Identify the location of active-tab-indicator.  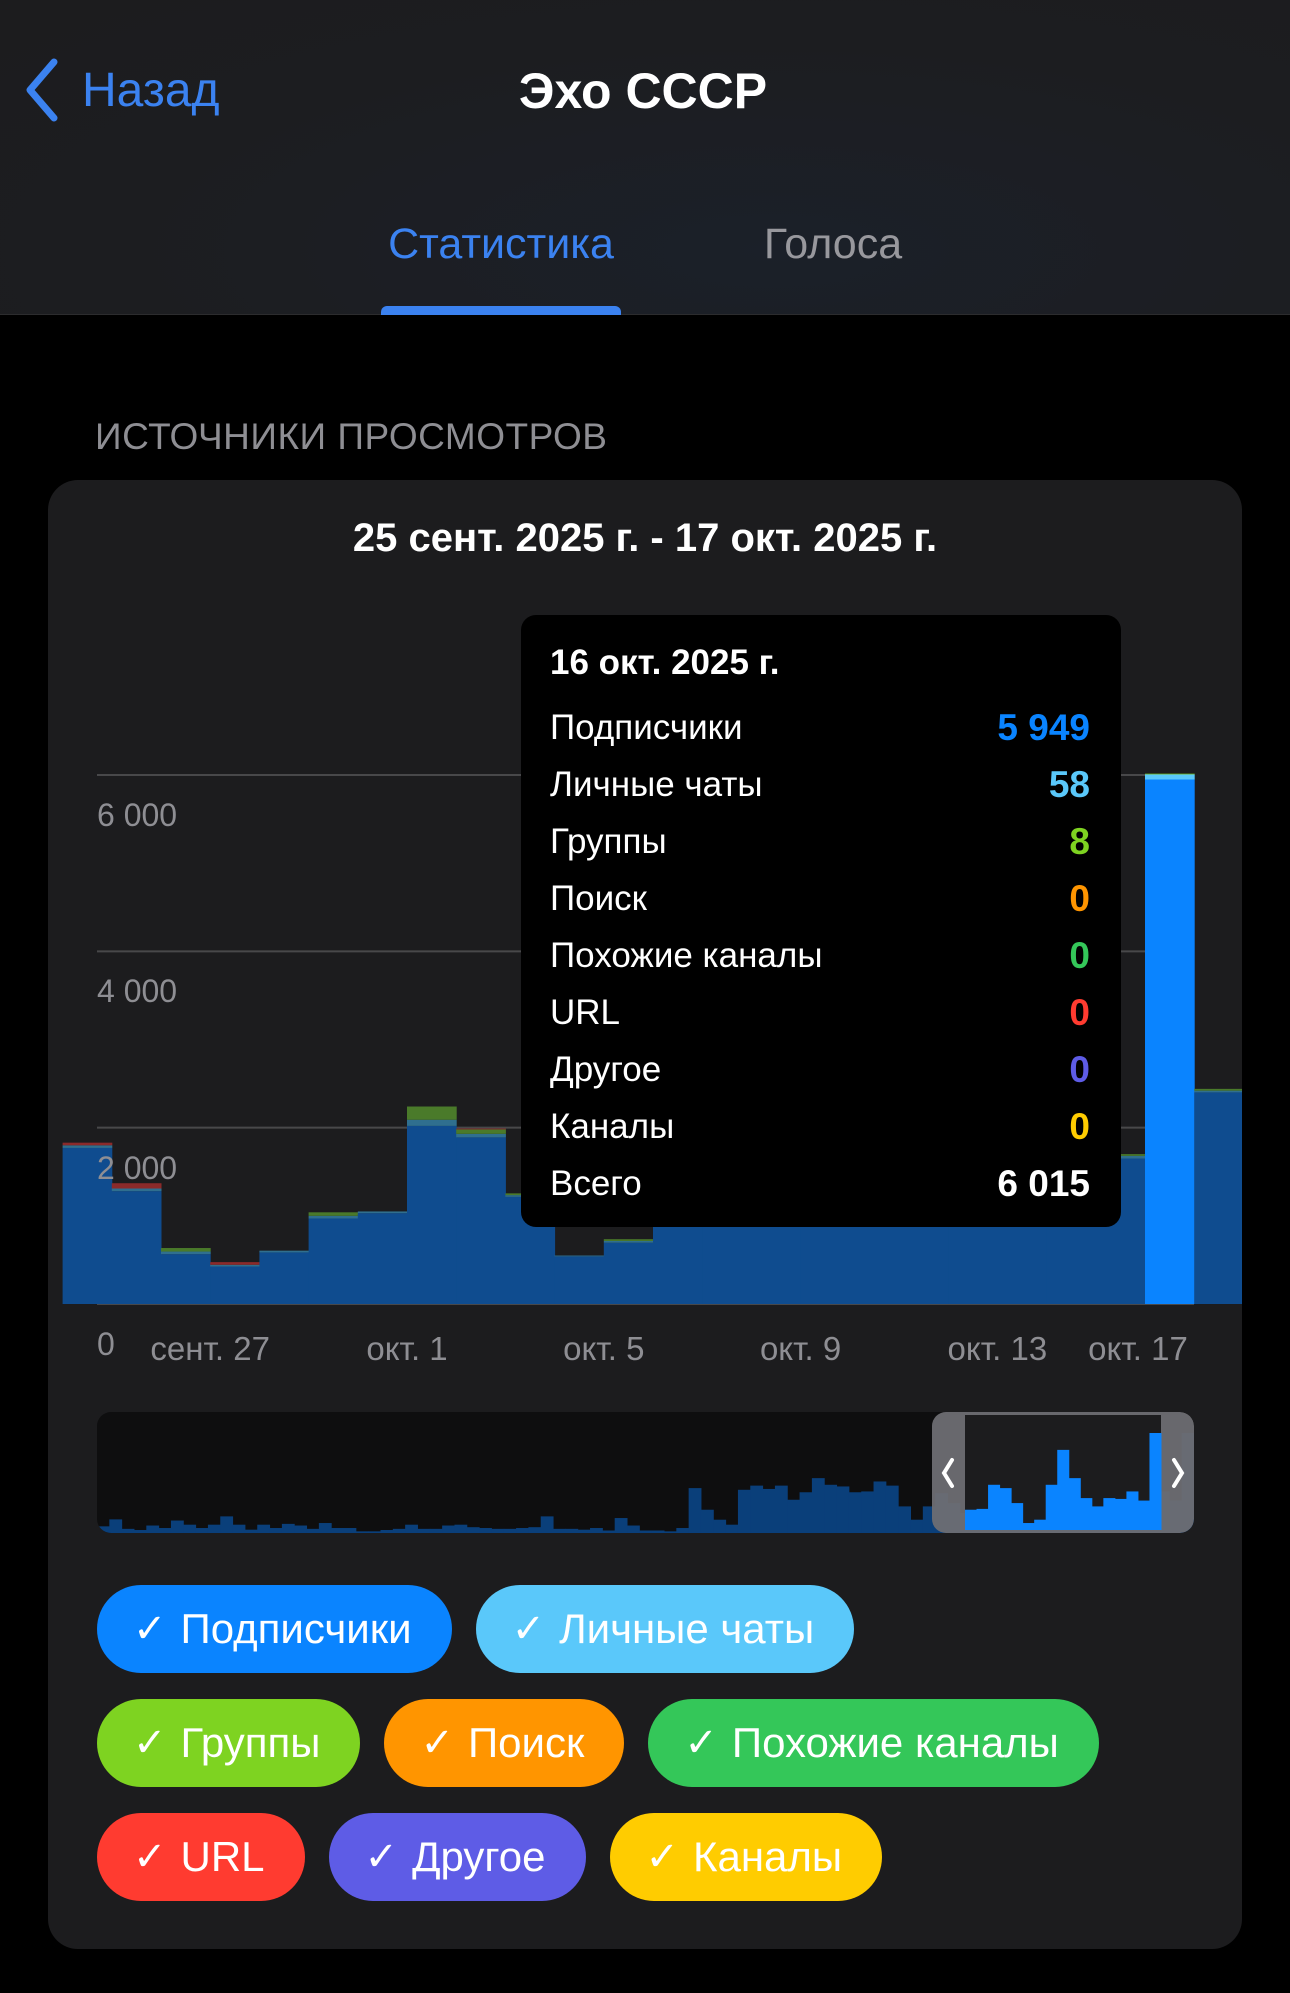
(501, 310).